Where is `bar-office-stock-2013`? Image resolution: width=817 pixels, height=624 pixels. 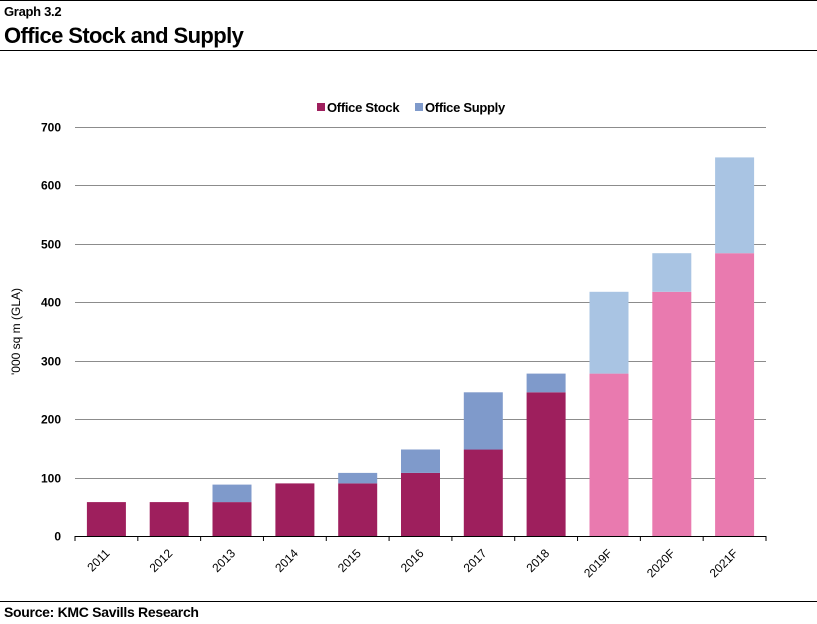 bar-office-stock-2013 is located at coordinates (232, 519).